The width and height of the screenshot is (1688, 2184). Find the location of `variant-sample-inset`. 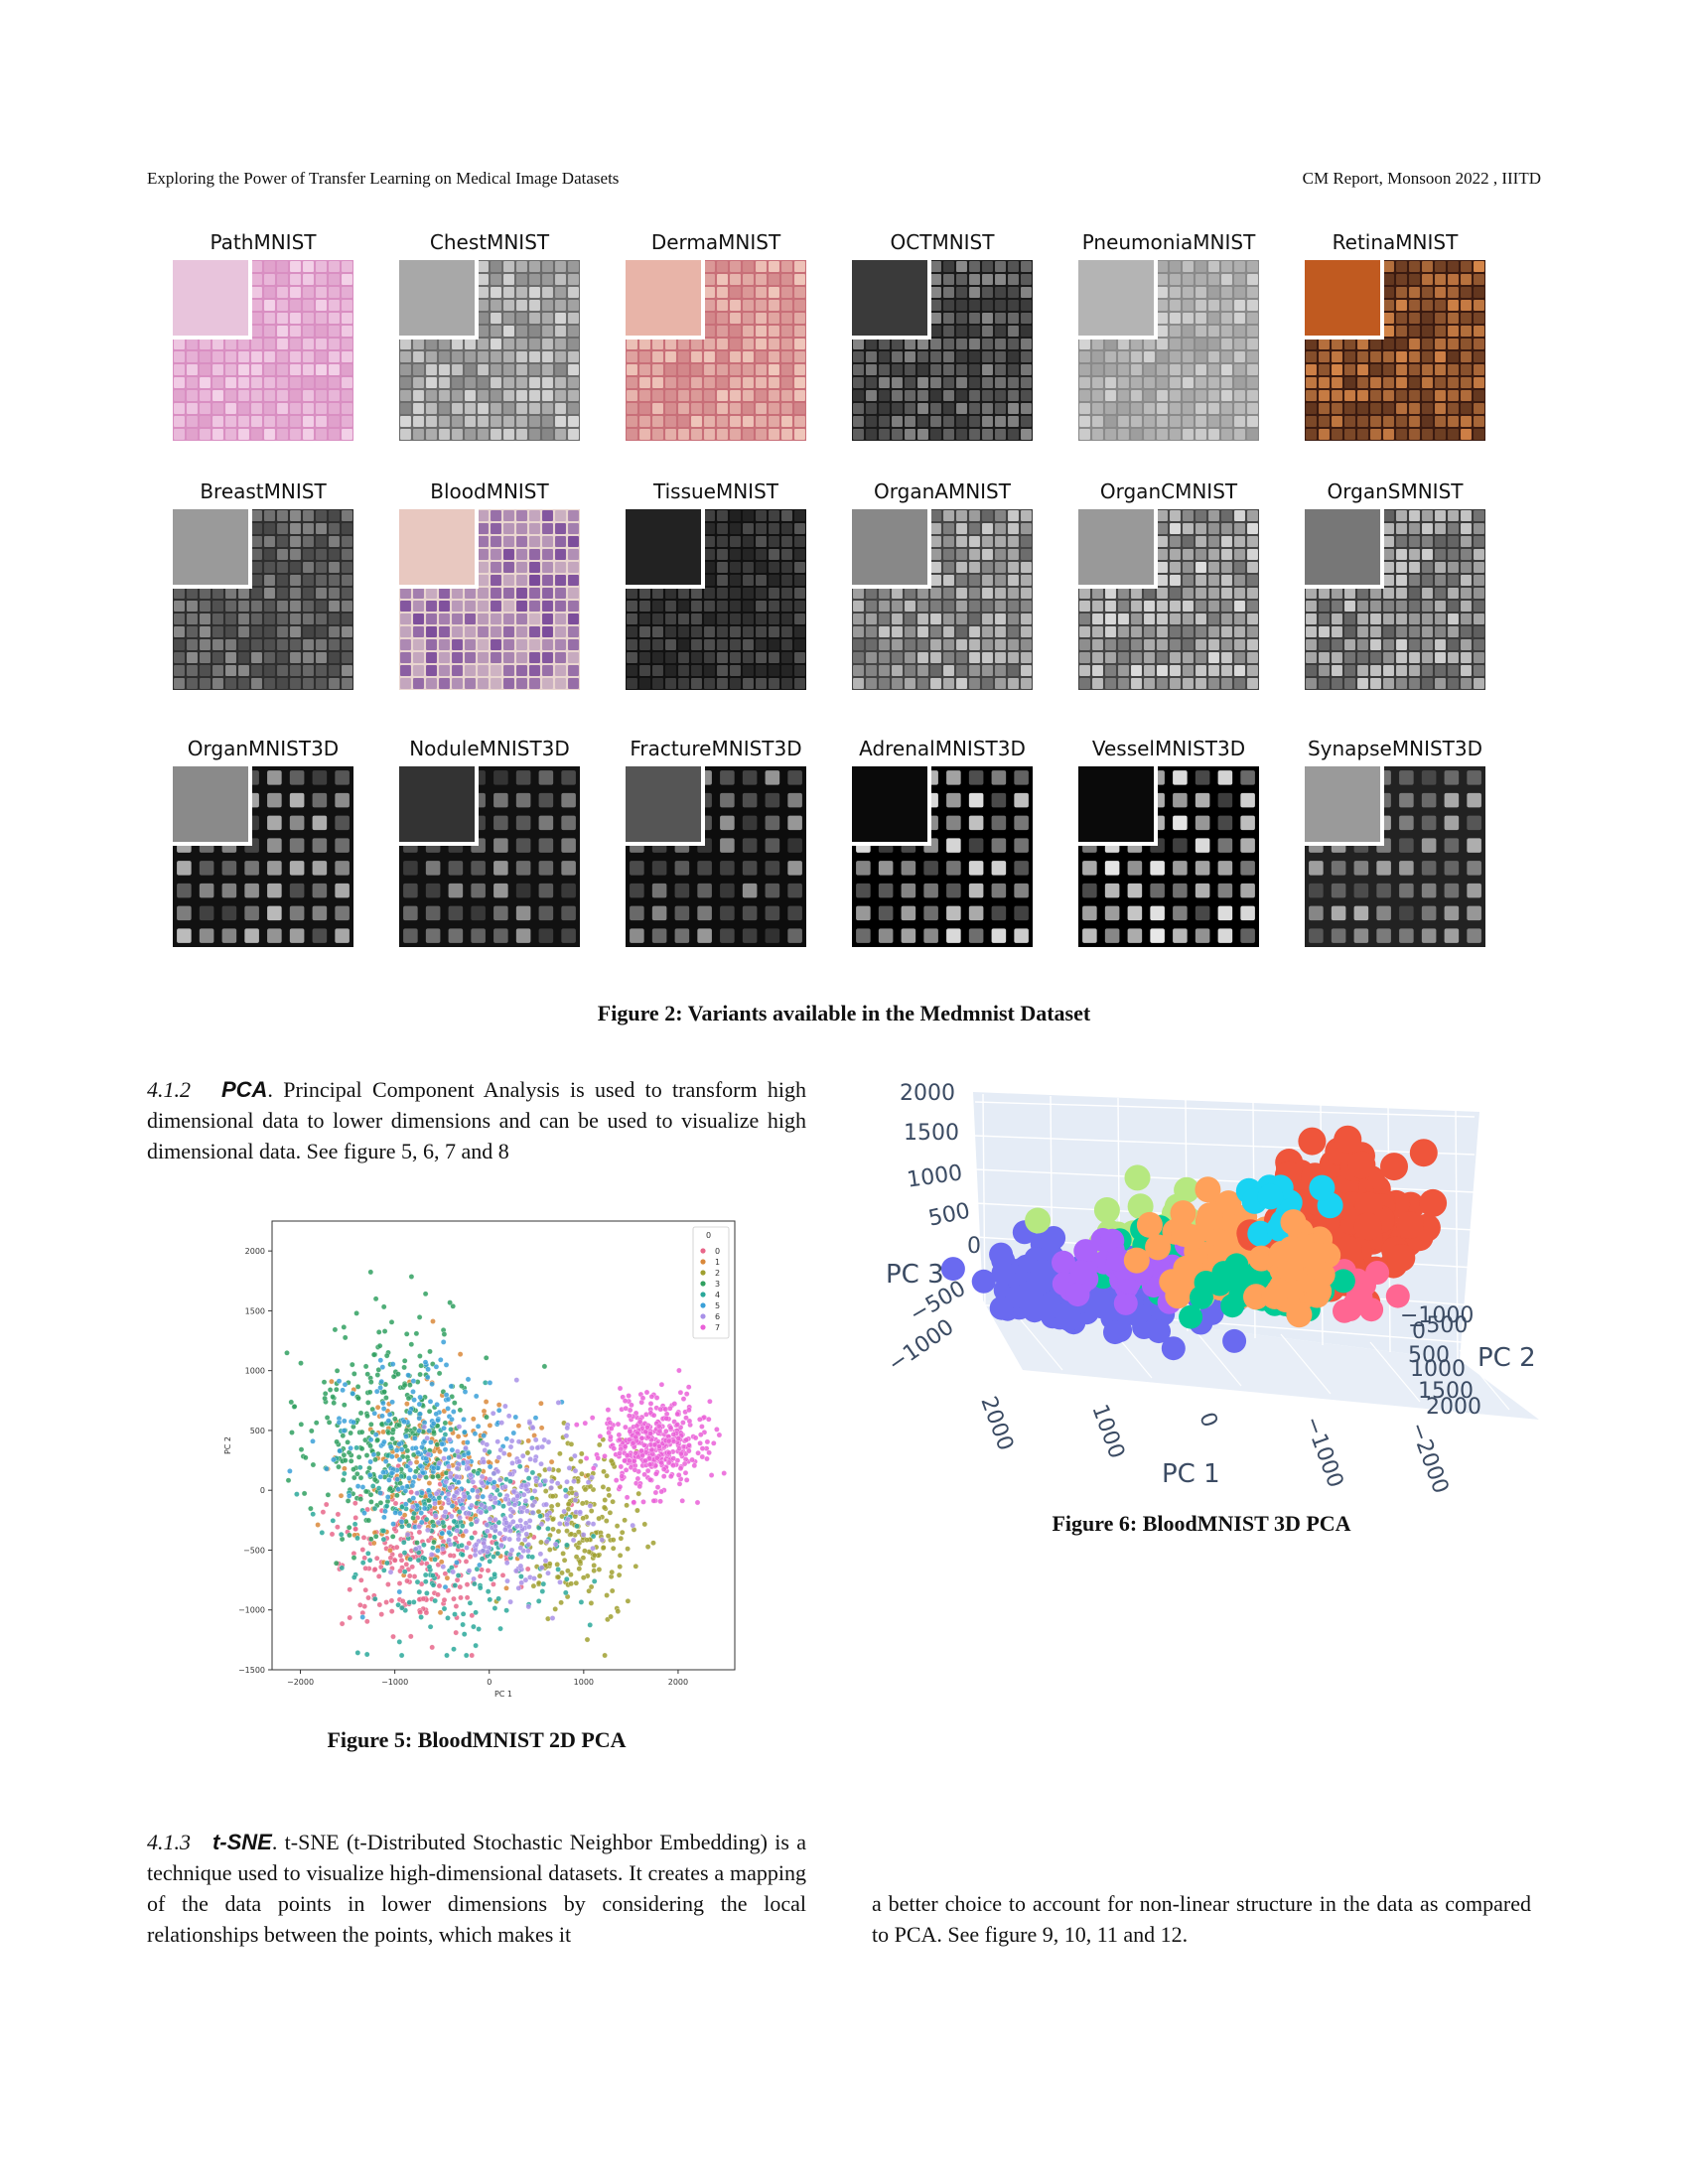

variant-sample-inset is located at coordinates (1118, 549).